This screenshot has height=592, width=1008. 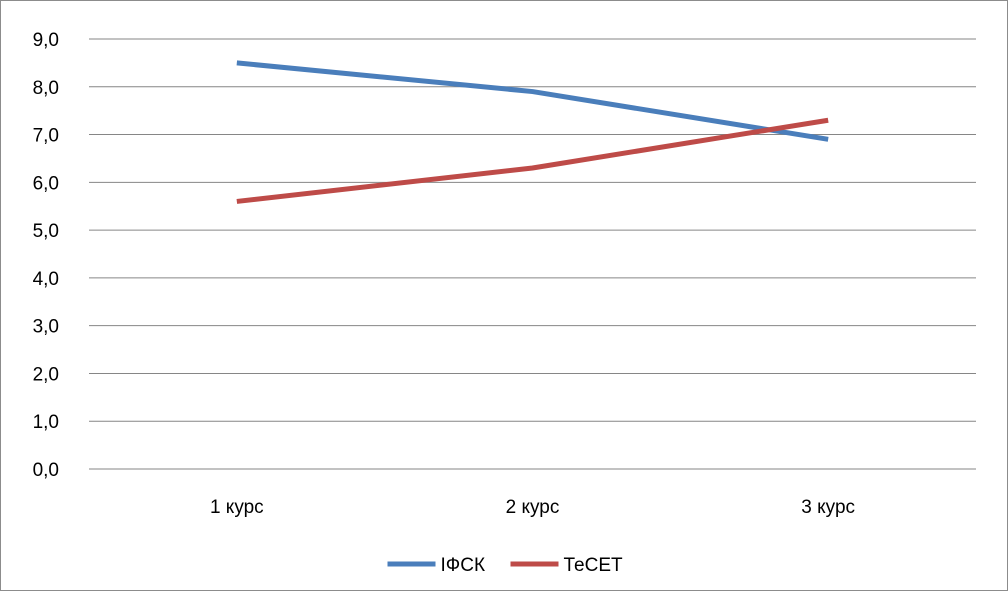 What do you see at coordinates (46, 255) in the screenshot?
I see `y-axis-tick-labels: 0,0 1,0 2,0 3,0 4,0 5,0 6,0 7,0 8,0 9,0` at bounding box center [46, 255].